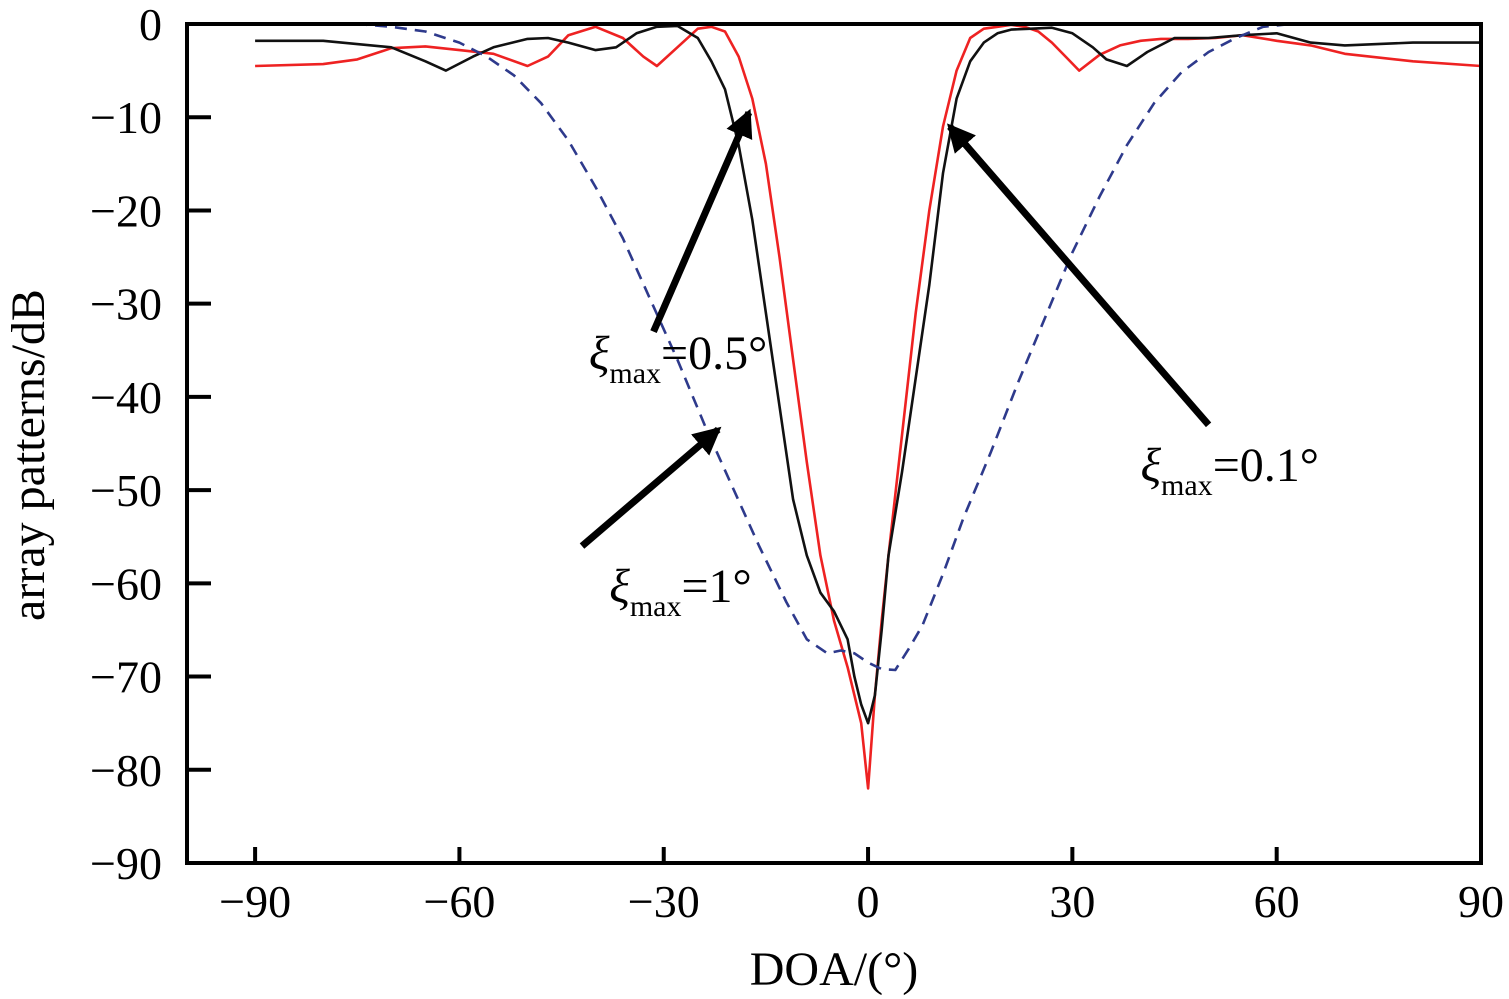 The height and width of the screenshot is (999, 1509). I want to click on annotation-label: ξmax=0.1°, so click(1229, 470).